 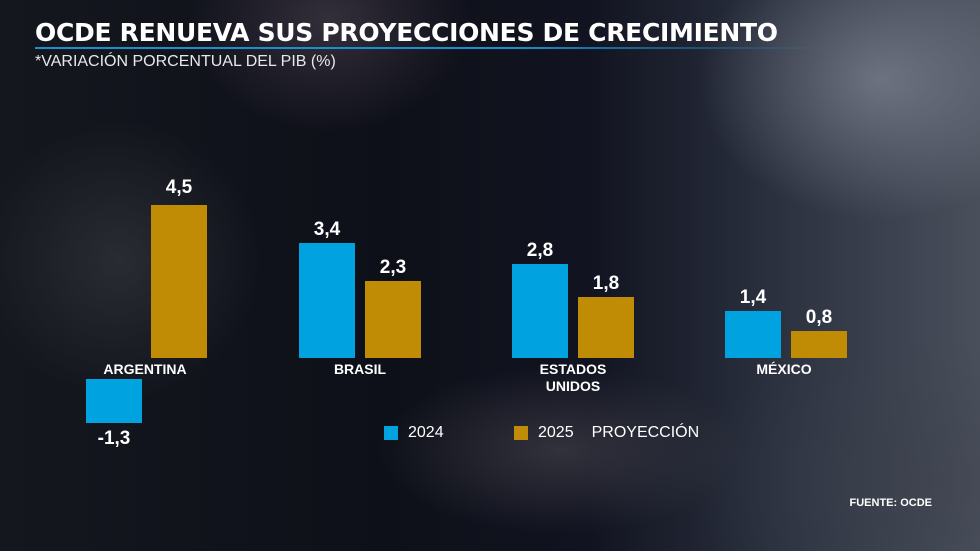 What do you see at coordinates (393, 267) in the screenshot?
I see `value-brasil-2025: 2,3` at bounding box center [393, 267].